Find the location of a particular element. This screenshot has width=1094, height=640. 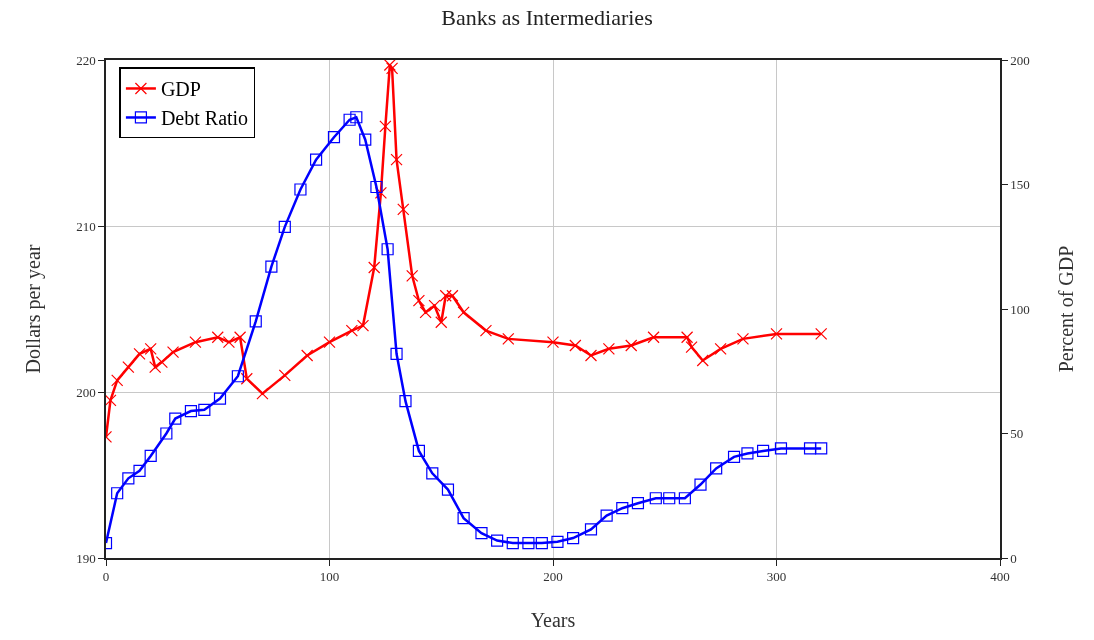

x-tick-label: 200 is located at coordinates (553, 577).